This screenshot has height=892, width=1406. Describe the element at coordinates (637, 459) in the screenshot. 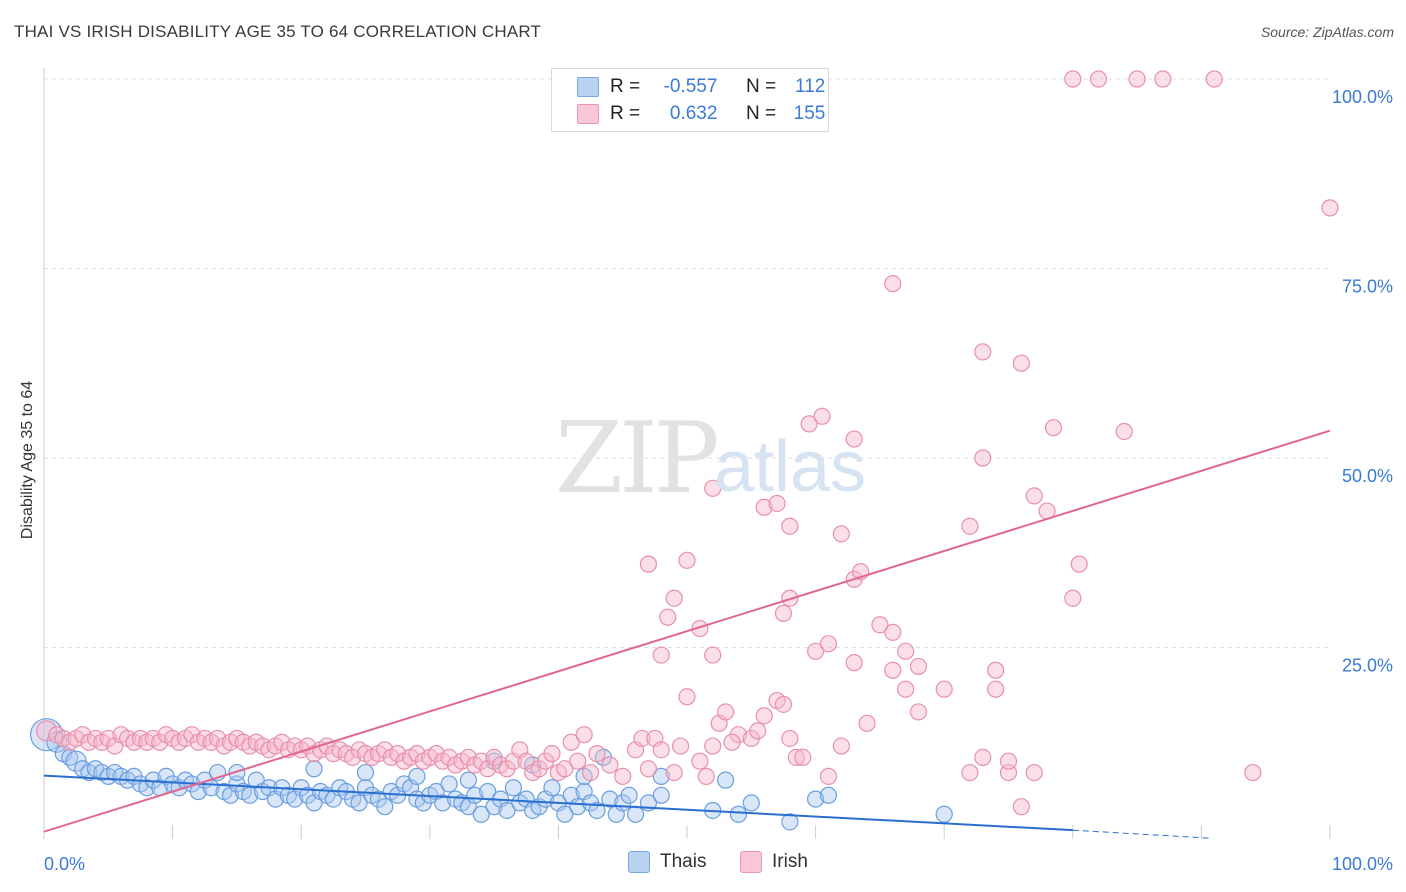

I see `watermark-zip: ZIP` at that location.